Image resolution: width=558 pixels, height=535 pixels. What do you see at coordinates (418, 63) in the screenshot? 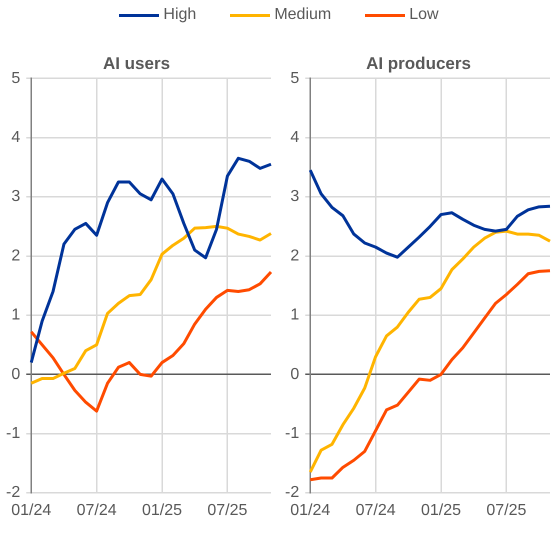
I see `chart-title: AI producers` at bounding box center [418, 63].